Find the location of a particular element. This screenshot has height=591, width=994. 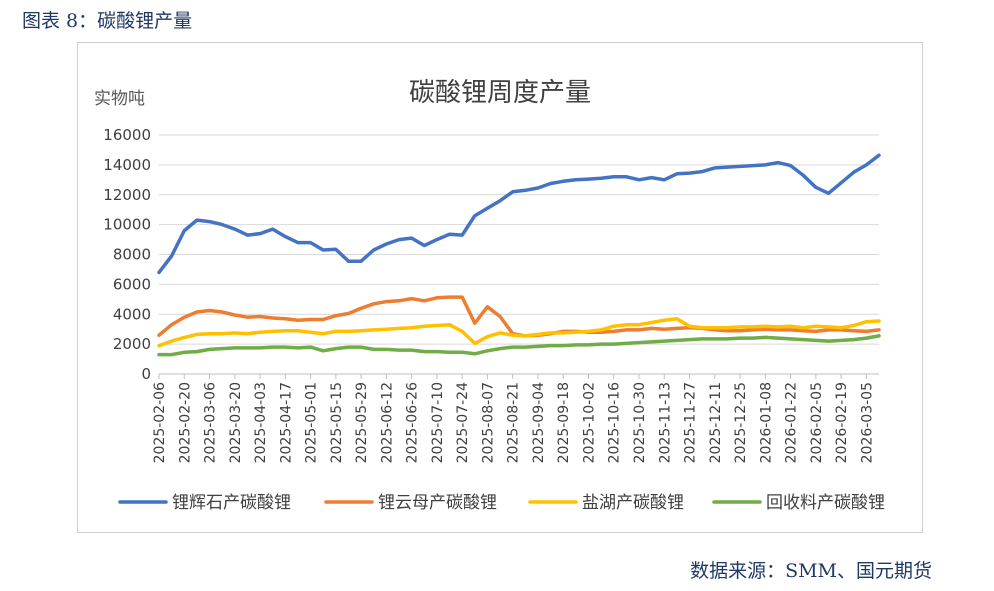

y-tick-label: 4000 is located at coordinates (132, 314).